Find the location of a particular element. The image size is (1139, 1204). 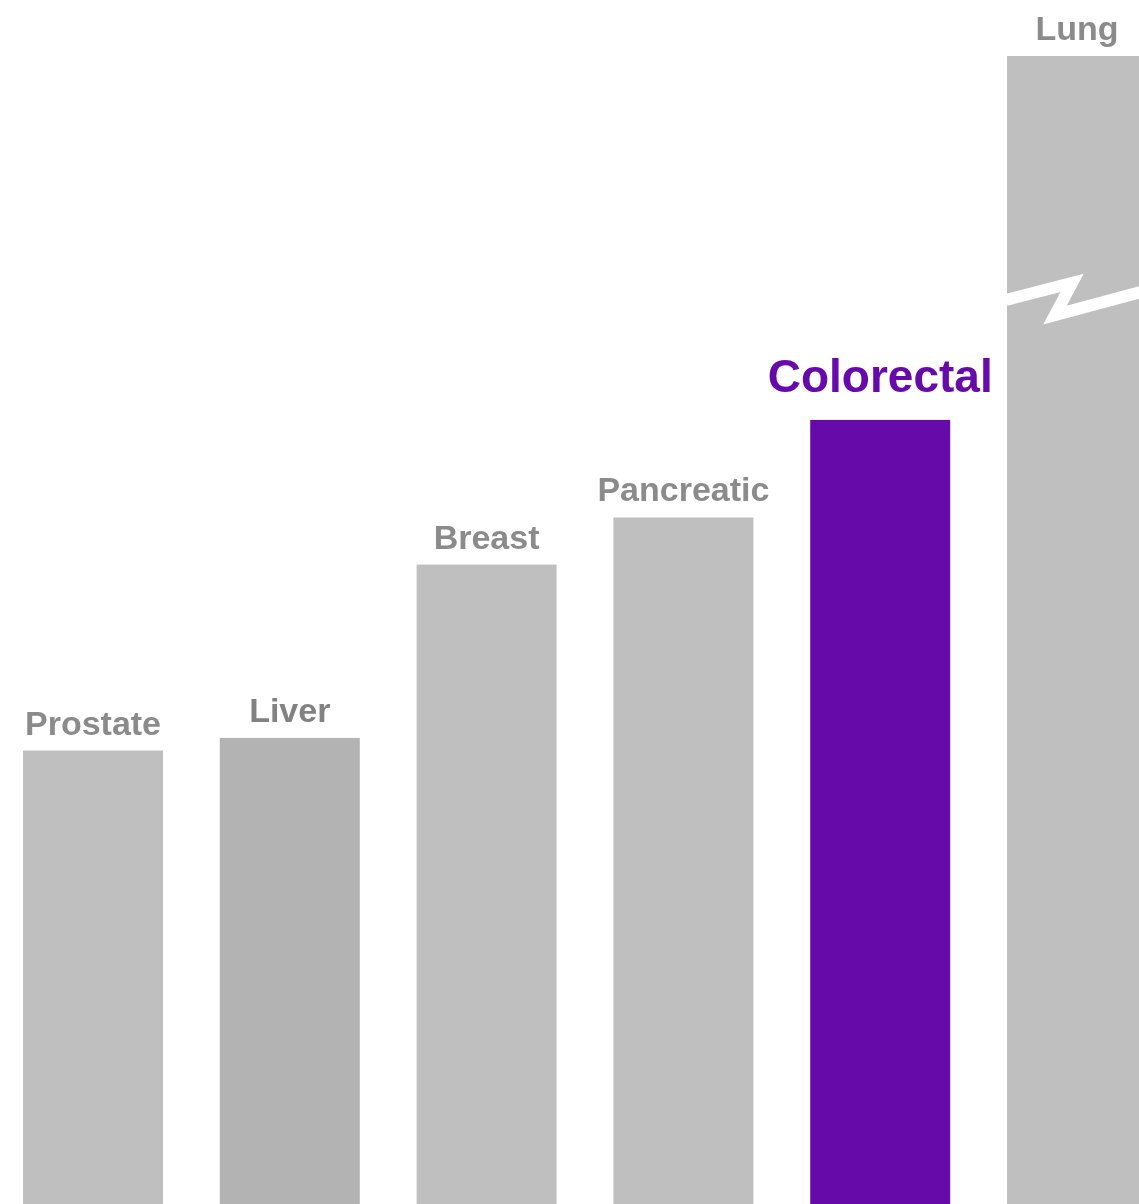

x-tick-label: Lung is located at coordinates (1077, 28).